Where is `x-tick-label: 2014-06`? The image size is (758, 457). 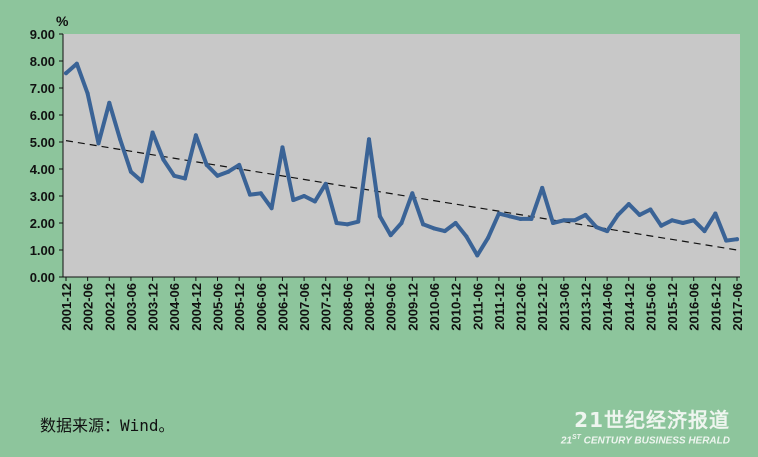 x-tick-label: 2014-06 is located at coordinates (607, 307).